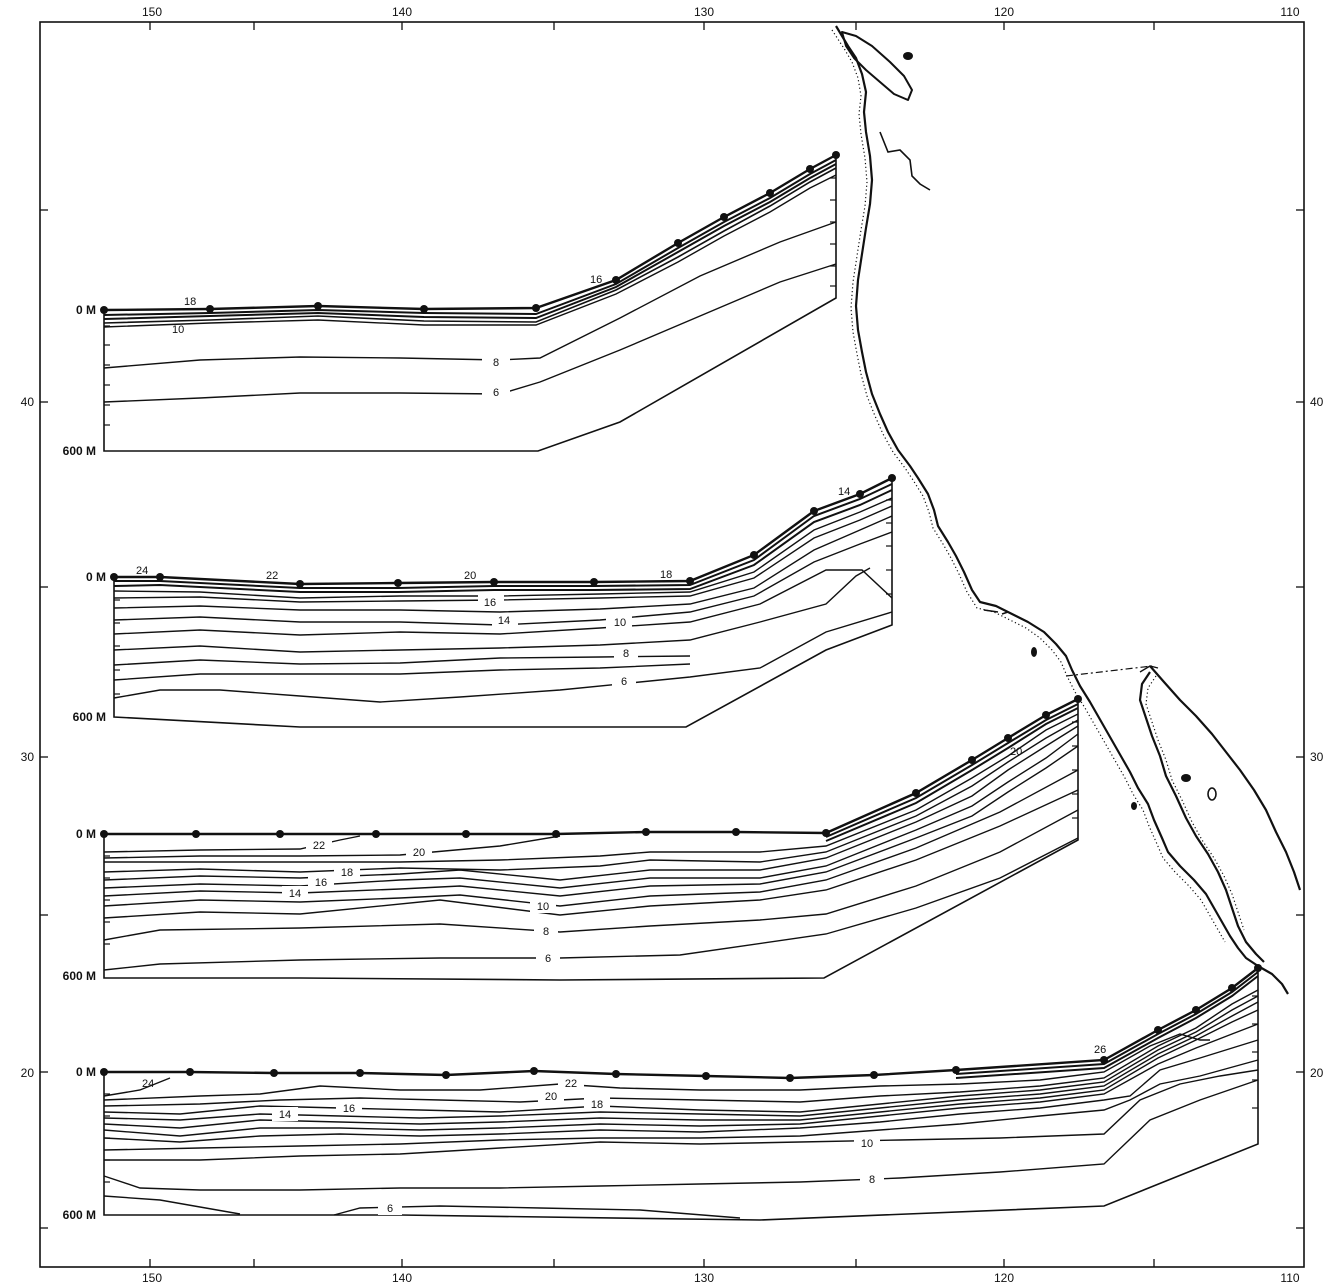  Describe the element at coordinates (1195, 803) in the screenshot. I see `baja-stipple` at that location.